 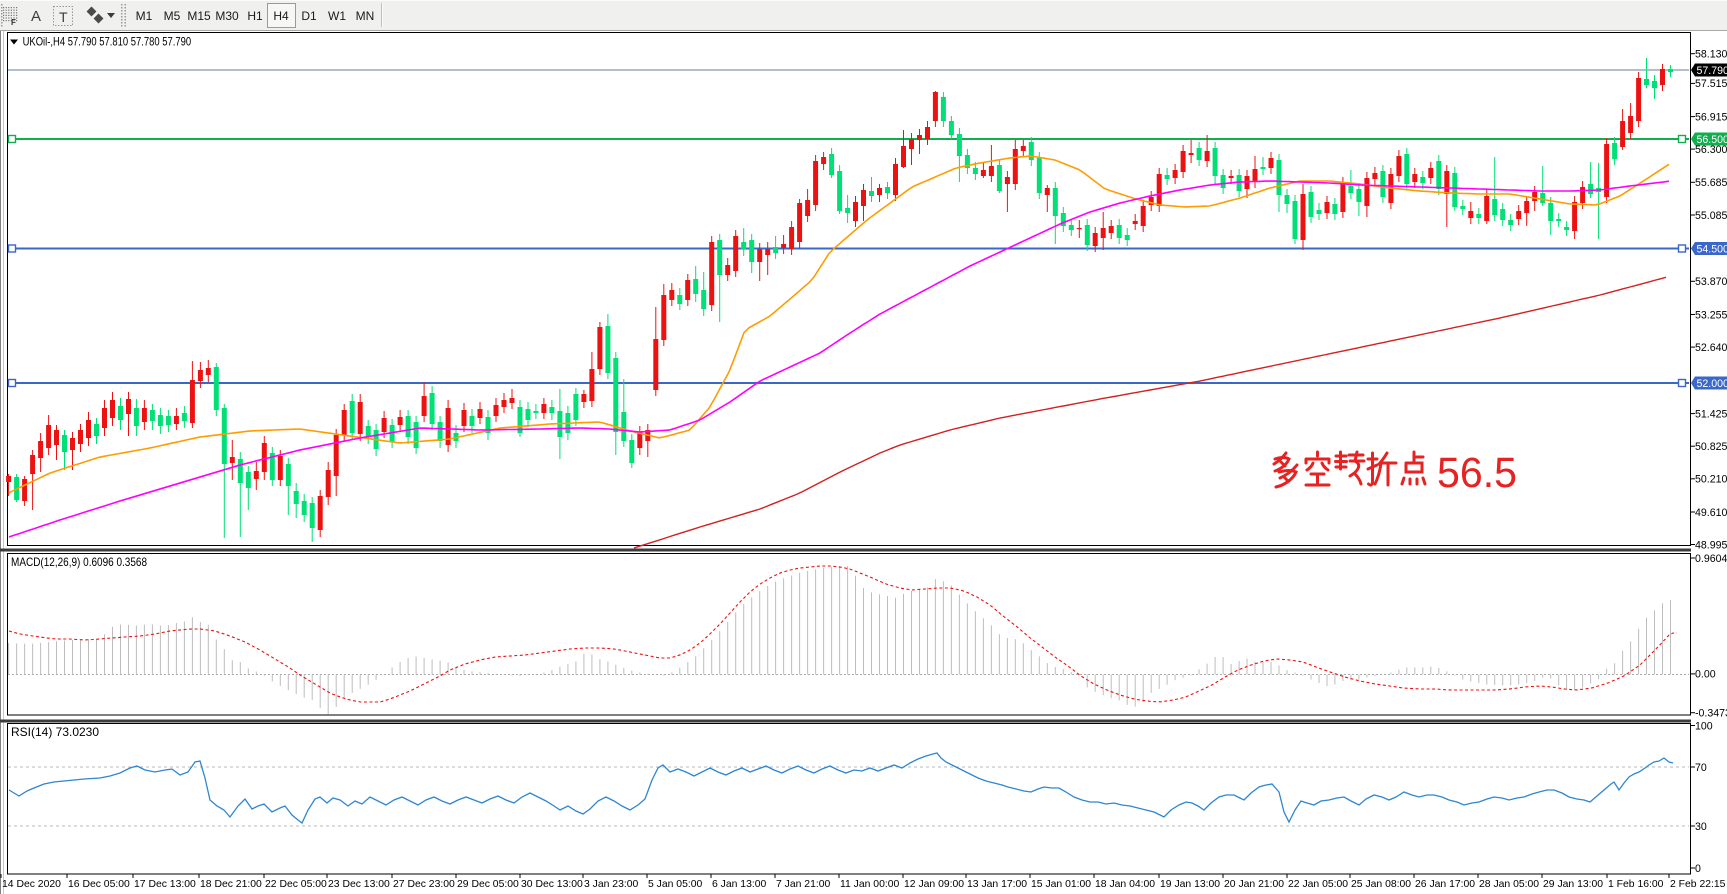 What do you see at coordinates (1711, 559) in the screenshot?
I see `svg-text: 0.9604` at bounding box center [1711, 559].